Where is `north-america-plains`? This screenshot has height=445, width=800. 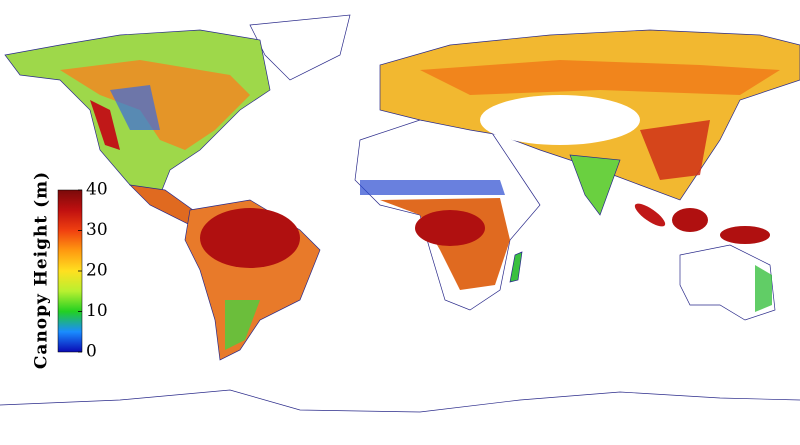 north-america-plains is located at coordinates (135, 107).